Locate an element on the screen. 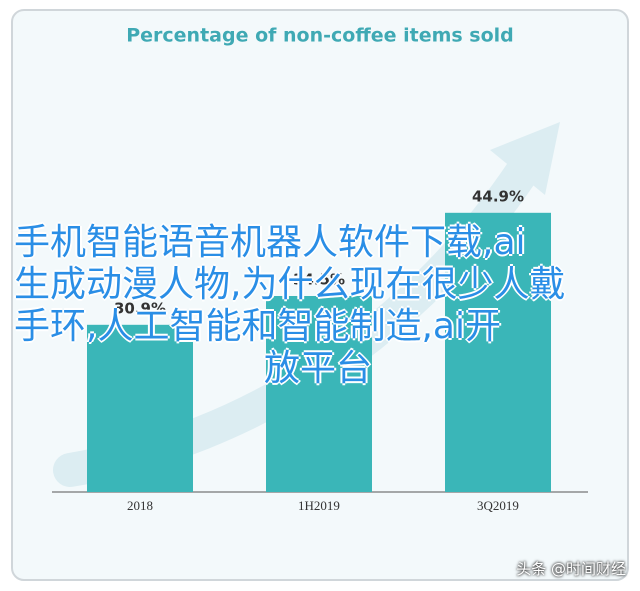  overlay-line: 生成动漫人物,为什么现在很少人戴 is located at coordinates (290, 284).